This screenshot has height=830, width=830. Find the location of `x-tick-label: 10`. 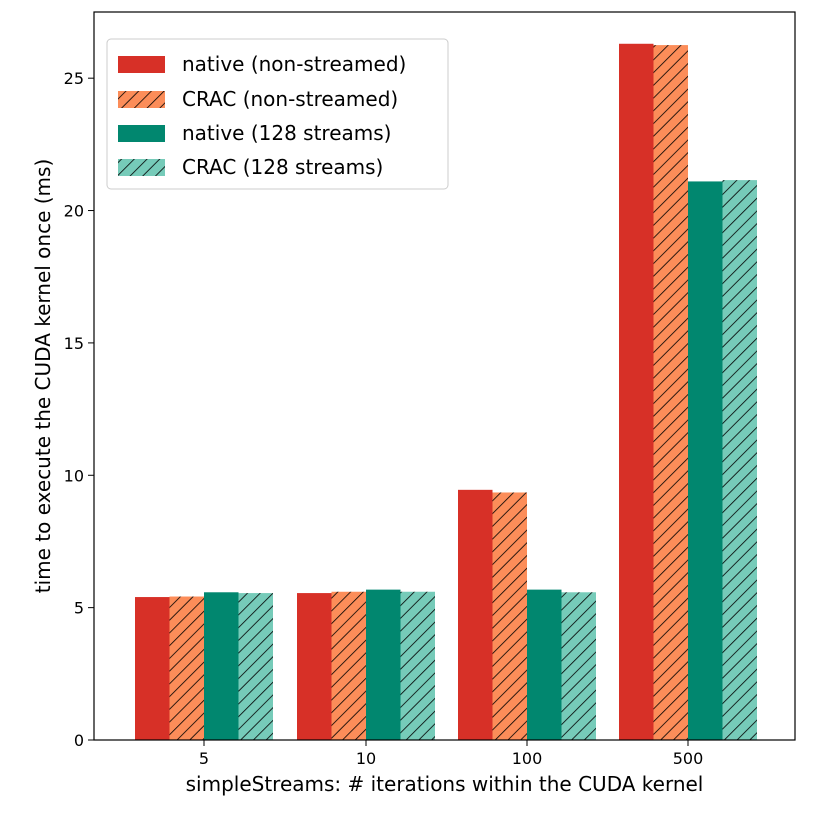

x-tick-label: 10 is located at coordinates (366, 758).